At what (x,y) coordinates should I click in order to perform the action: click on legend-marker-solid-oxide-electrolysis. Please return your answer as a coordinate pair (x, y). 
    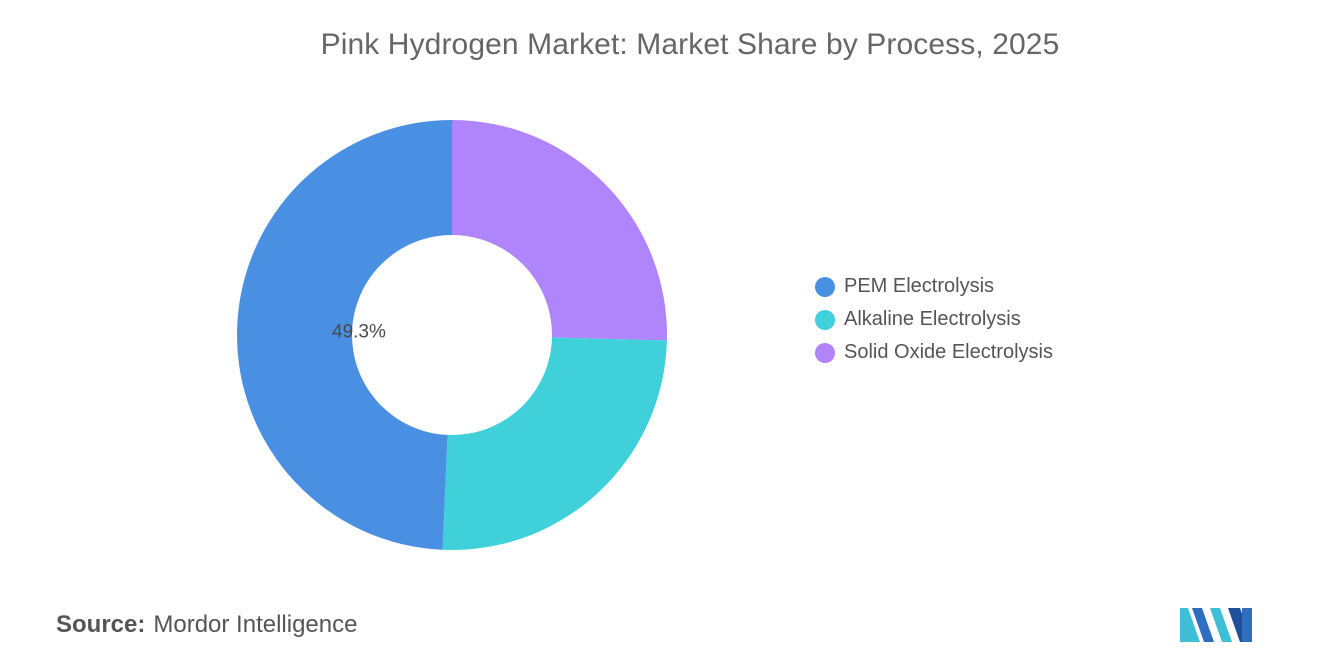
    Looking at the image, I should click on (825, 352).